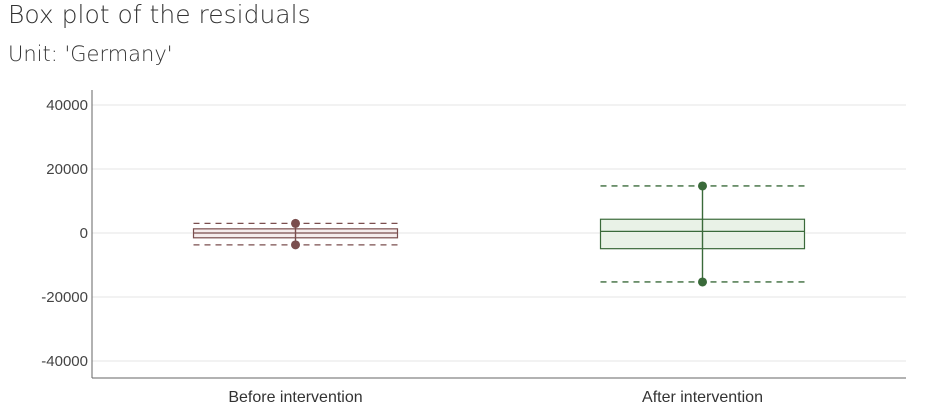 The width and height of the screenshot is (926, 418). I want to click on y-tick-label-1: 20000, so click(67, 169).